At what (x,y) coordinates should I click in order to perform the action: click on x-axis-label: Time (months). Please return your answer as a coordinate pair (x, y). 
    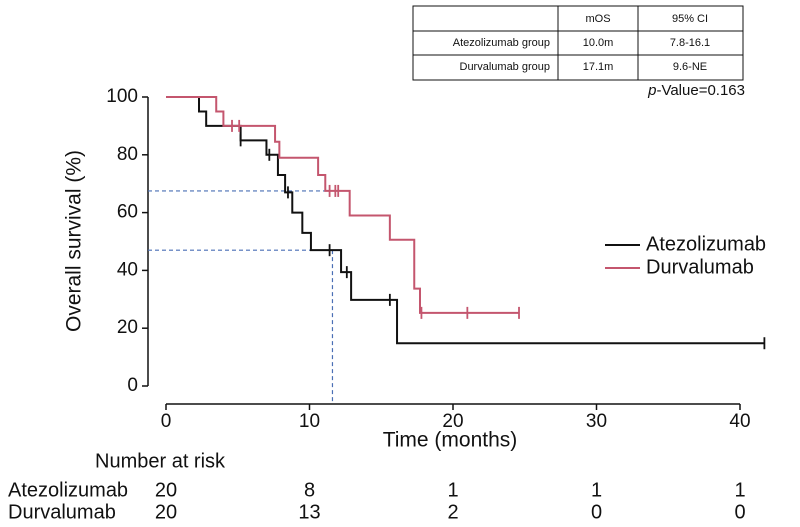
    Looking at the image, I should click on (450, 440).